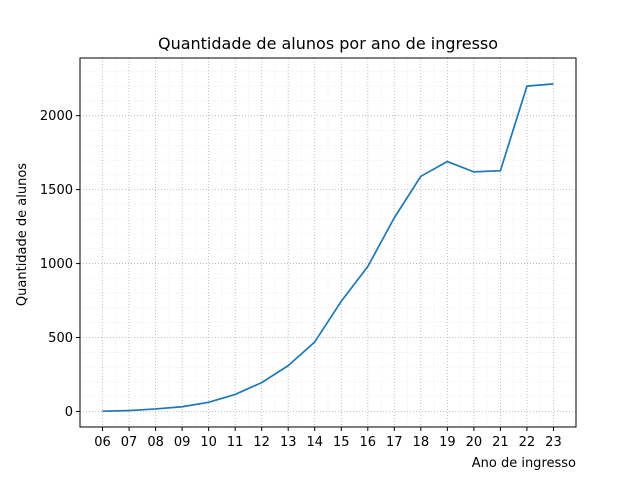  What do you see at coordinates (368, 442) in the screenshot?
I see `x-tick-label: 16` at bounding box center [368, 442].